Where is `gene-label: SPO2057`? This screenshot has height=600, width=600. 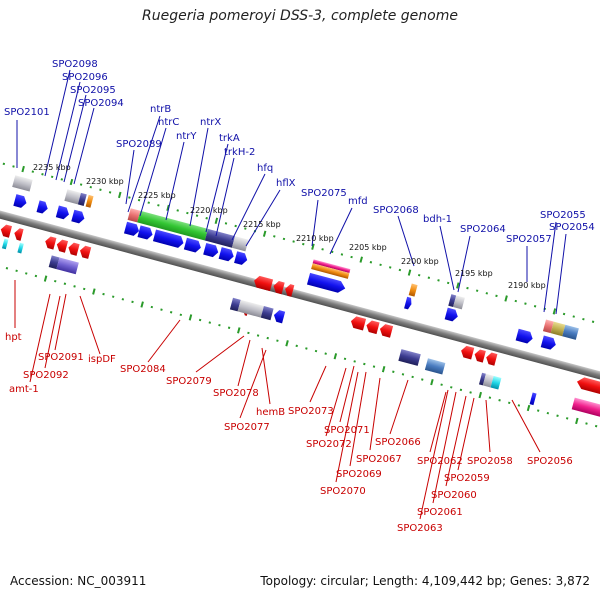 gene-label: SPO2057 is located at coordinates (529, 239).